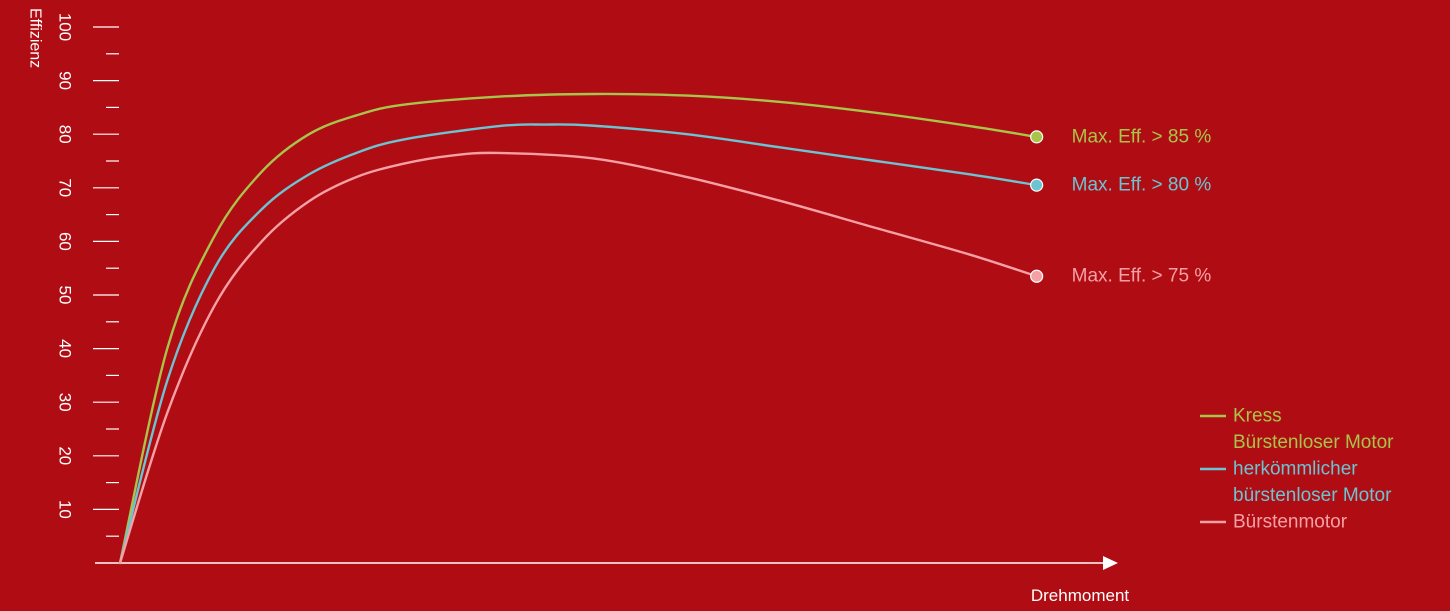 Image resolution: width=1450 pixels, height=611 pixels. What do you see at coordinates (65, 27) in the screenshot?
I see `y-tick-label: 100` at bounding box center [65, 27].